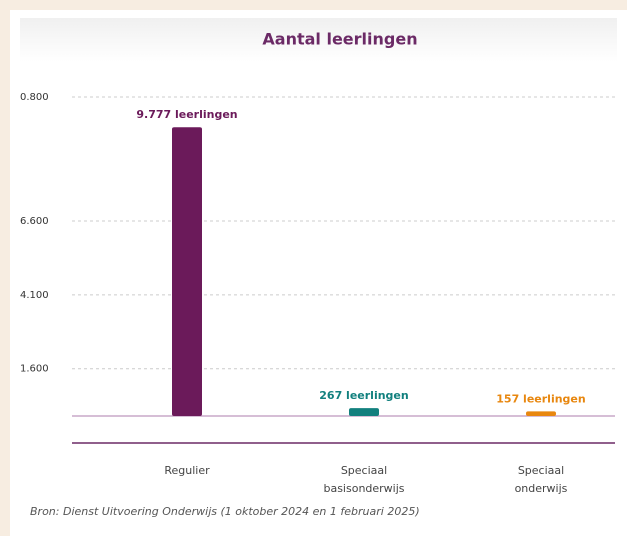 The image size is (627, 536). What do you see at coordinates (541, 479) in the screenshot?
I see `x-tick-label: Speciaal onderwijs` at bounding box center [541, 479].